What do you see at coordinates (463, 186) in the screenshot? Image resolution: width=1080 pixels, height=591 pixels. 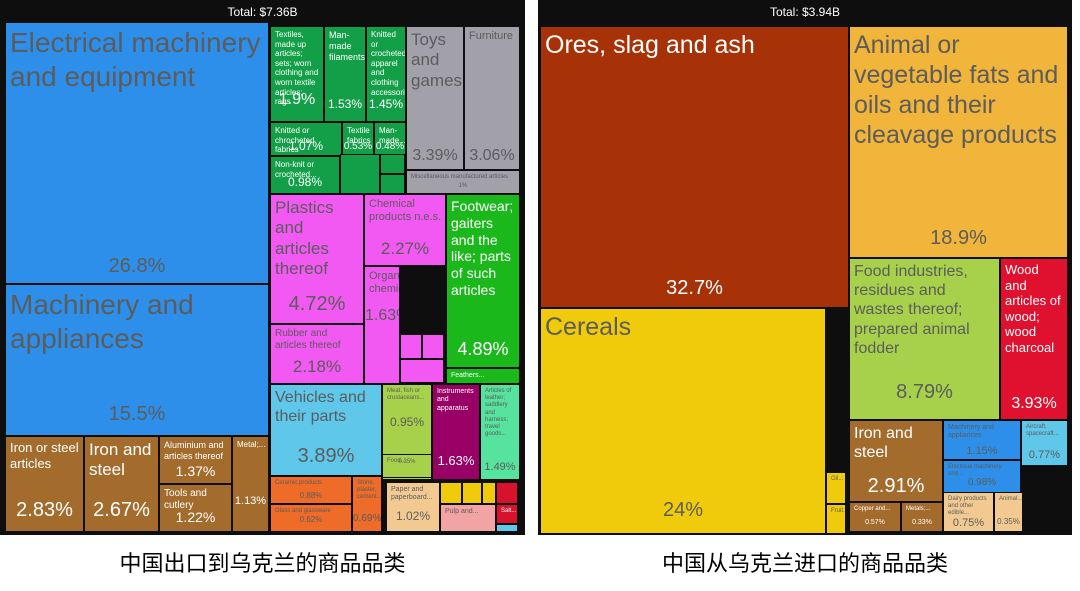 I see `export-tile-value: 1%` at bounding box center [463, 186].